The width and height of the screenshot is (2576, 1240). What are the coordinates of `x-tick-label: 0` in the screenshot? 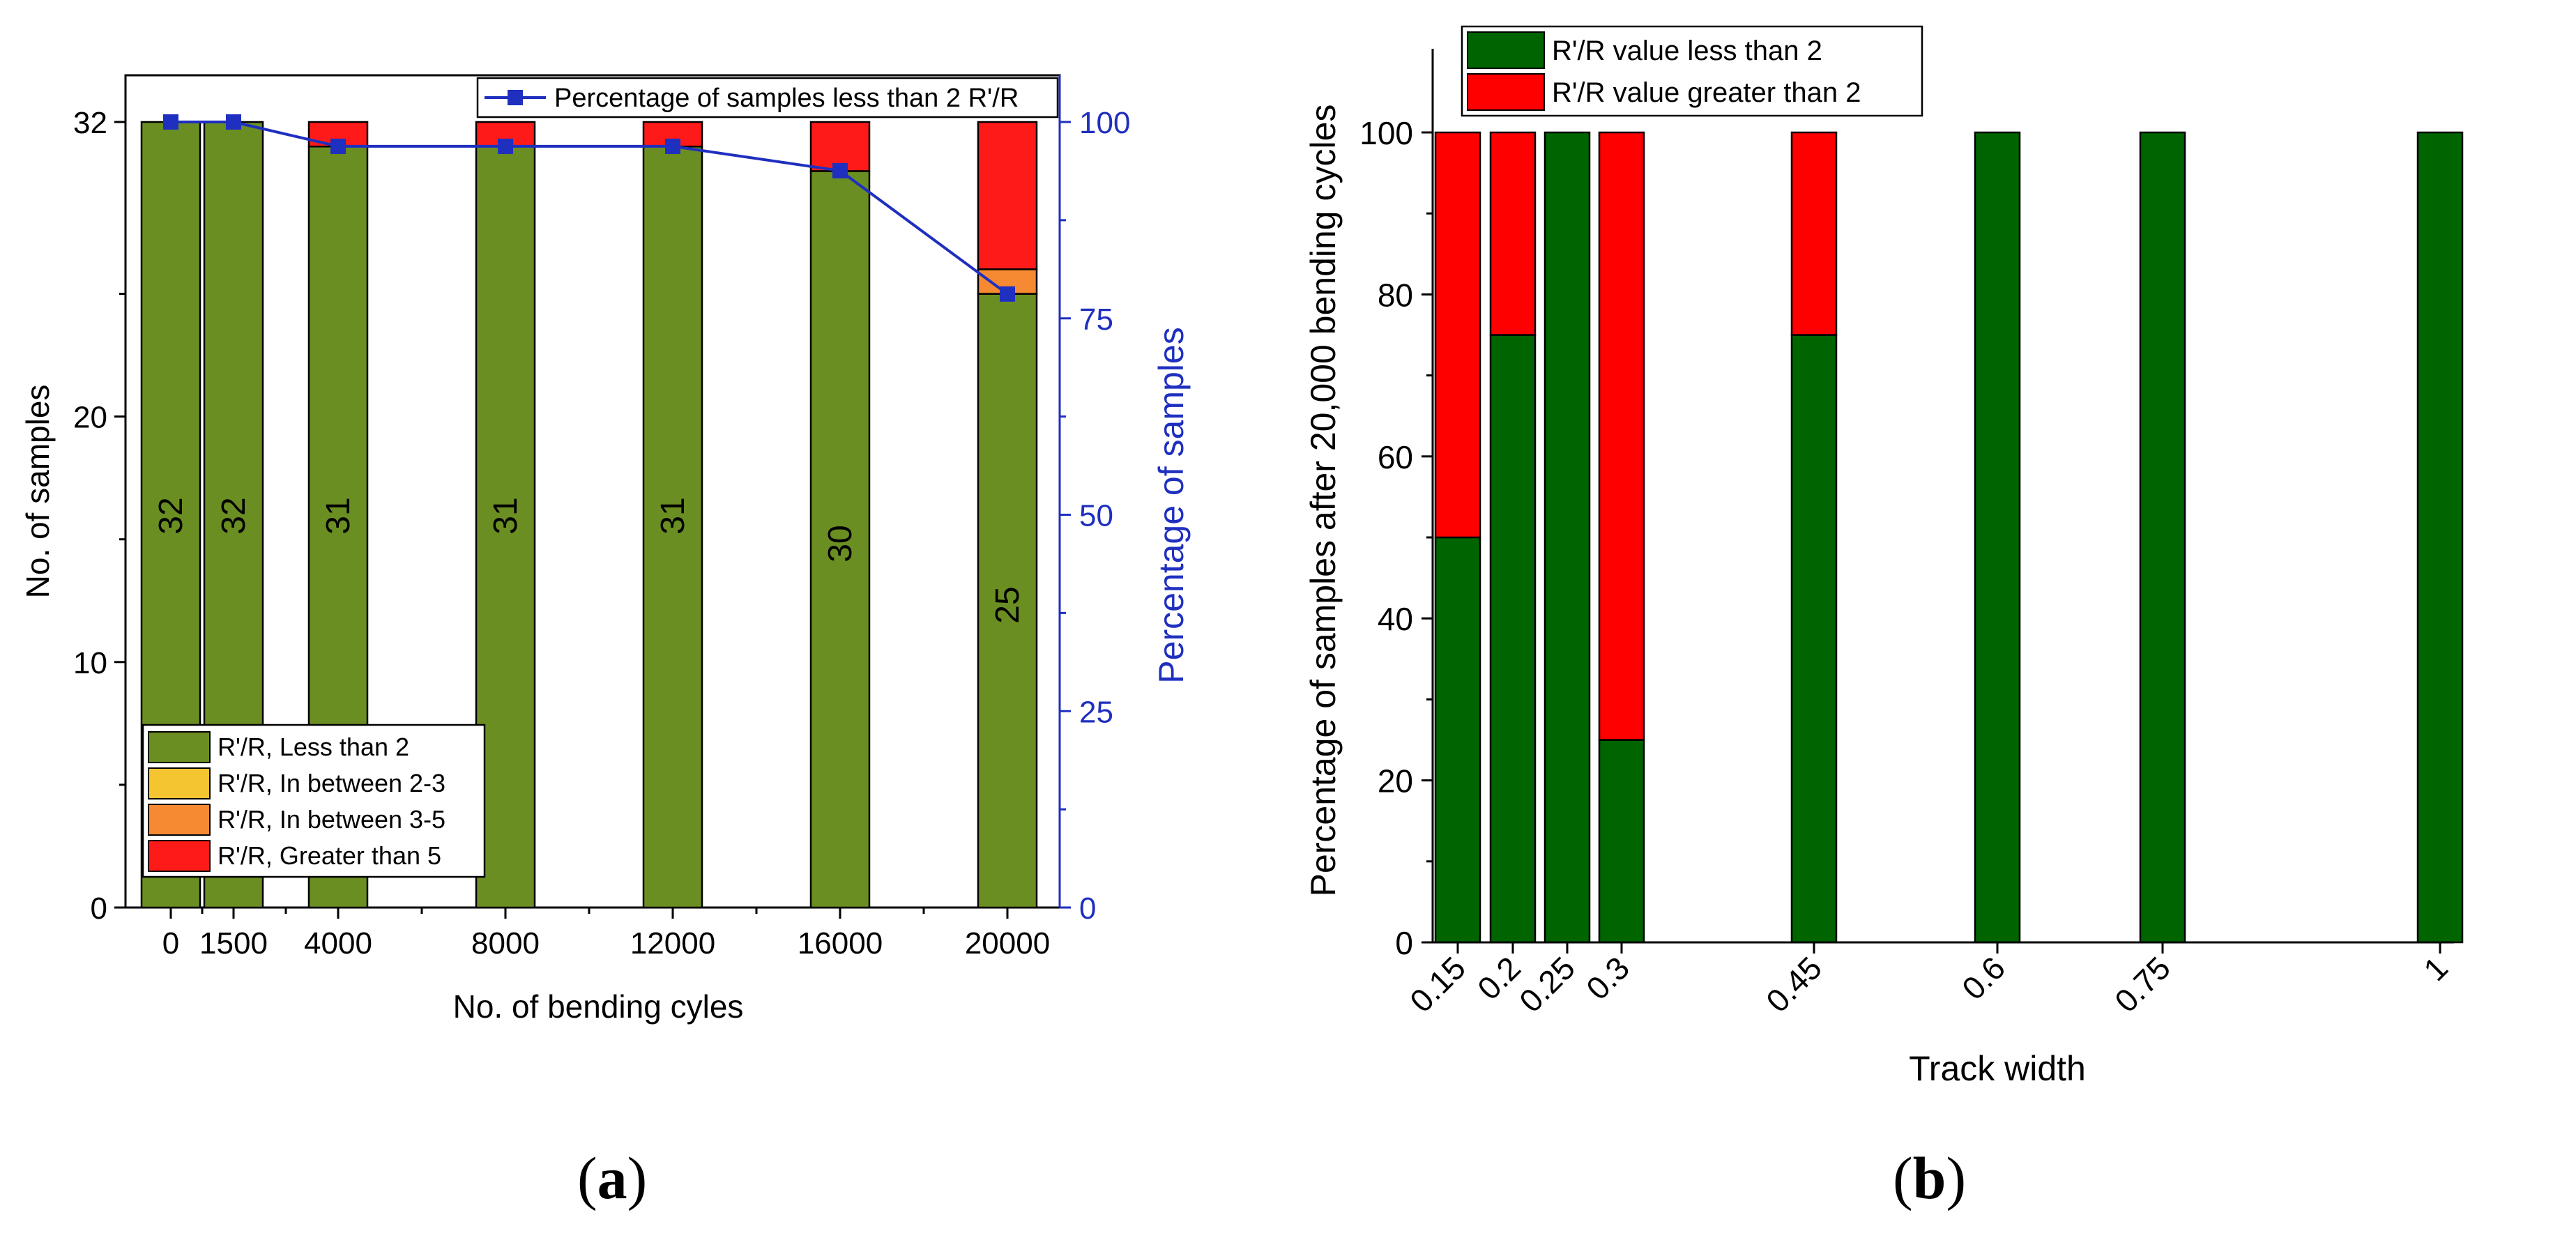 It's located at (170, 943).